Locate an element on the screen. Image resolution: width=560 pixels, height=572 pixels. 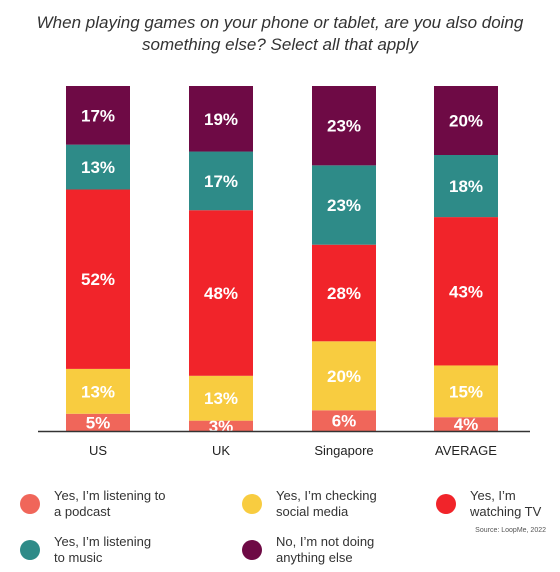
legend-item-podcast: Yes, I’m listening to a podcast is located at coordinates (93, 504).